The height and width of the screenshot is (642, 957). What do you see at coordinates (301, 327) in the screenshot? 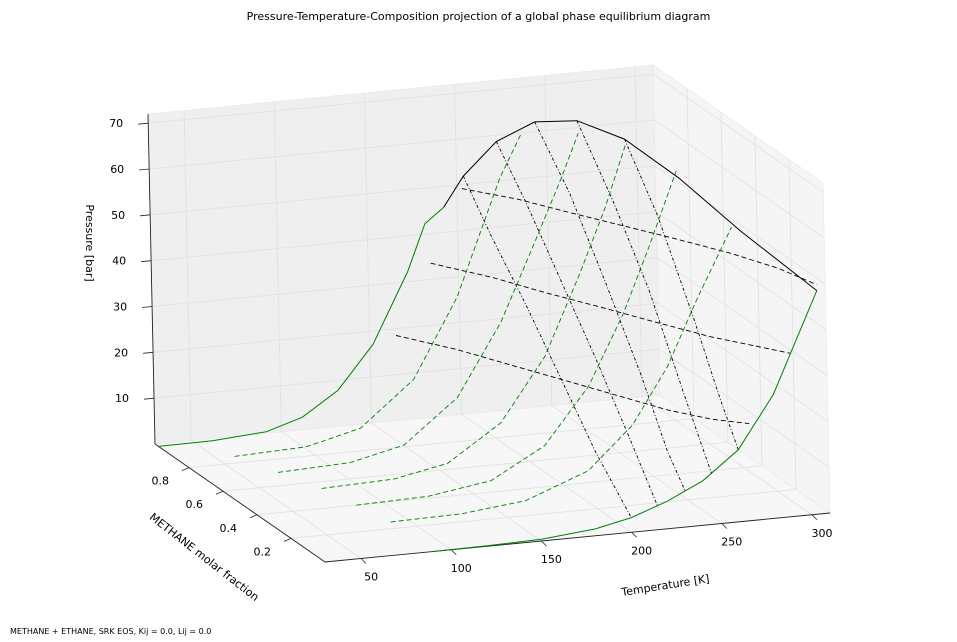
I see `methane-vapor-pressure-line` at bounding box center [301, 327].